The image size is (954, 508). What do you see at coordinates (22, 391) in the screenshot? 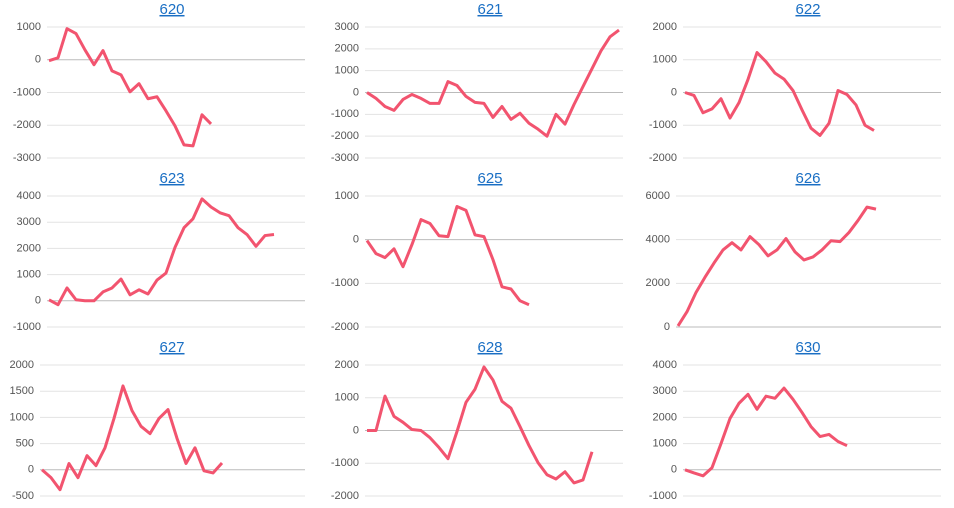
I see `y-tick-label: 1500` at bounding box center [22, 391].